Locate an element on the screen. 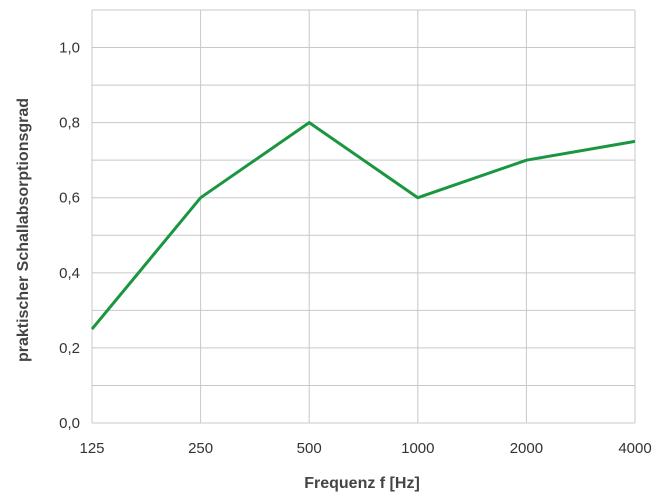  y-axis-title: praktischer Schallabsorptionsgrad is located at coordinates (23, 230).